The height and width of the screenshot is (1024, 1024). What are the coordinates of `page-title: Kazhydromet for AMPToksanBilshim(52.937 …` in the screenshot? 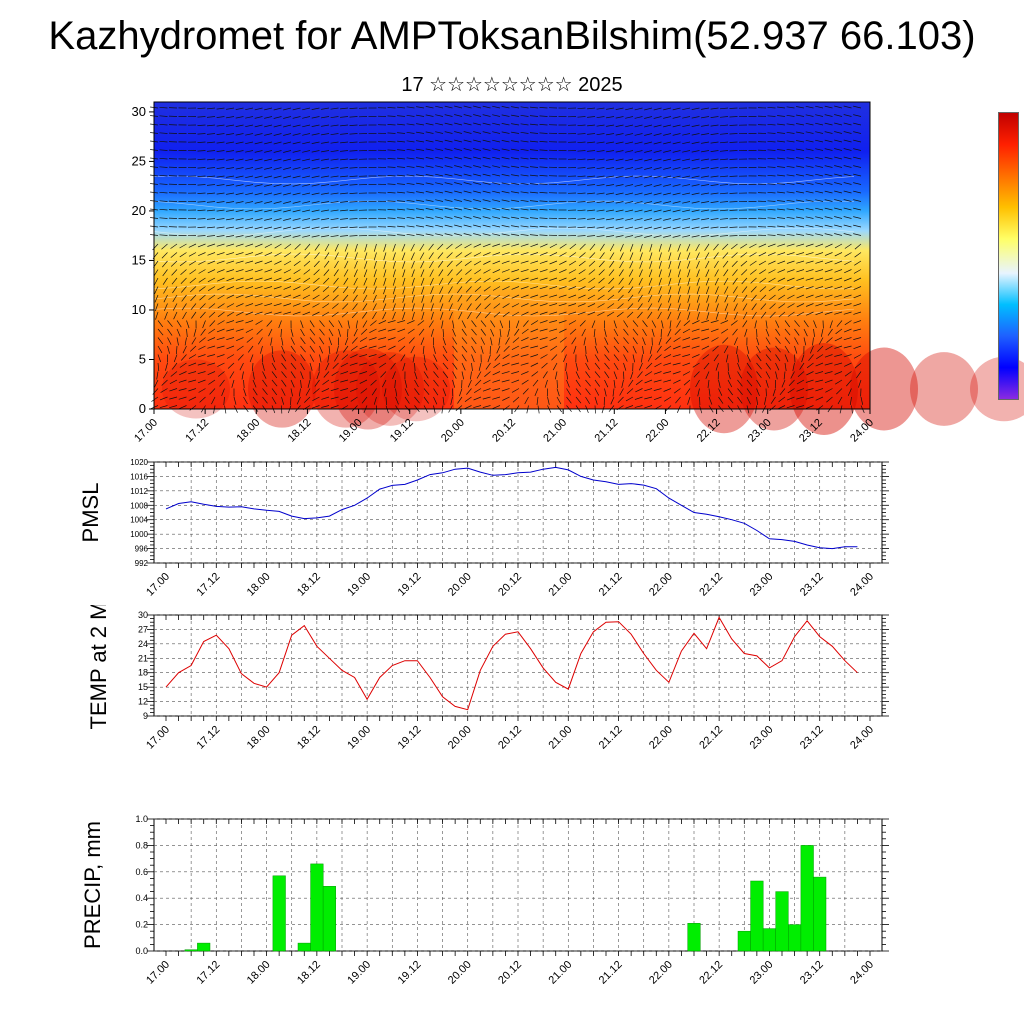 It's located at (512, 36).